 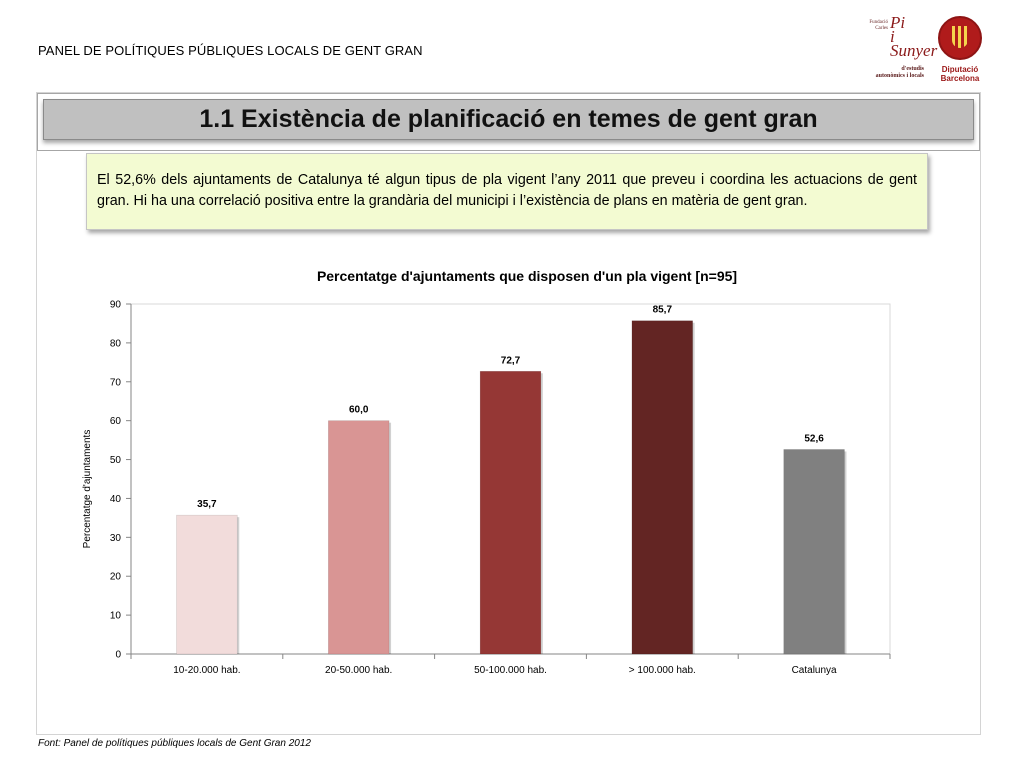 I want to click on y-tick-label: 80, so click(x=116, y=343).